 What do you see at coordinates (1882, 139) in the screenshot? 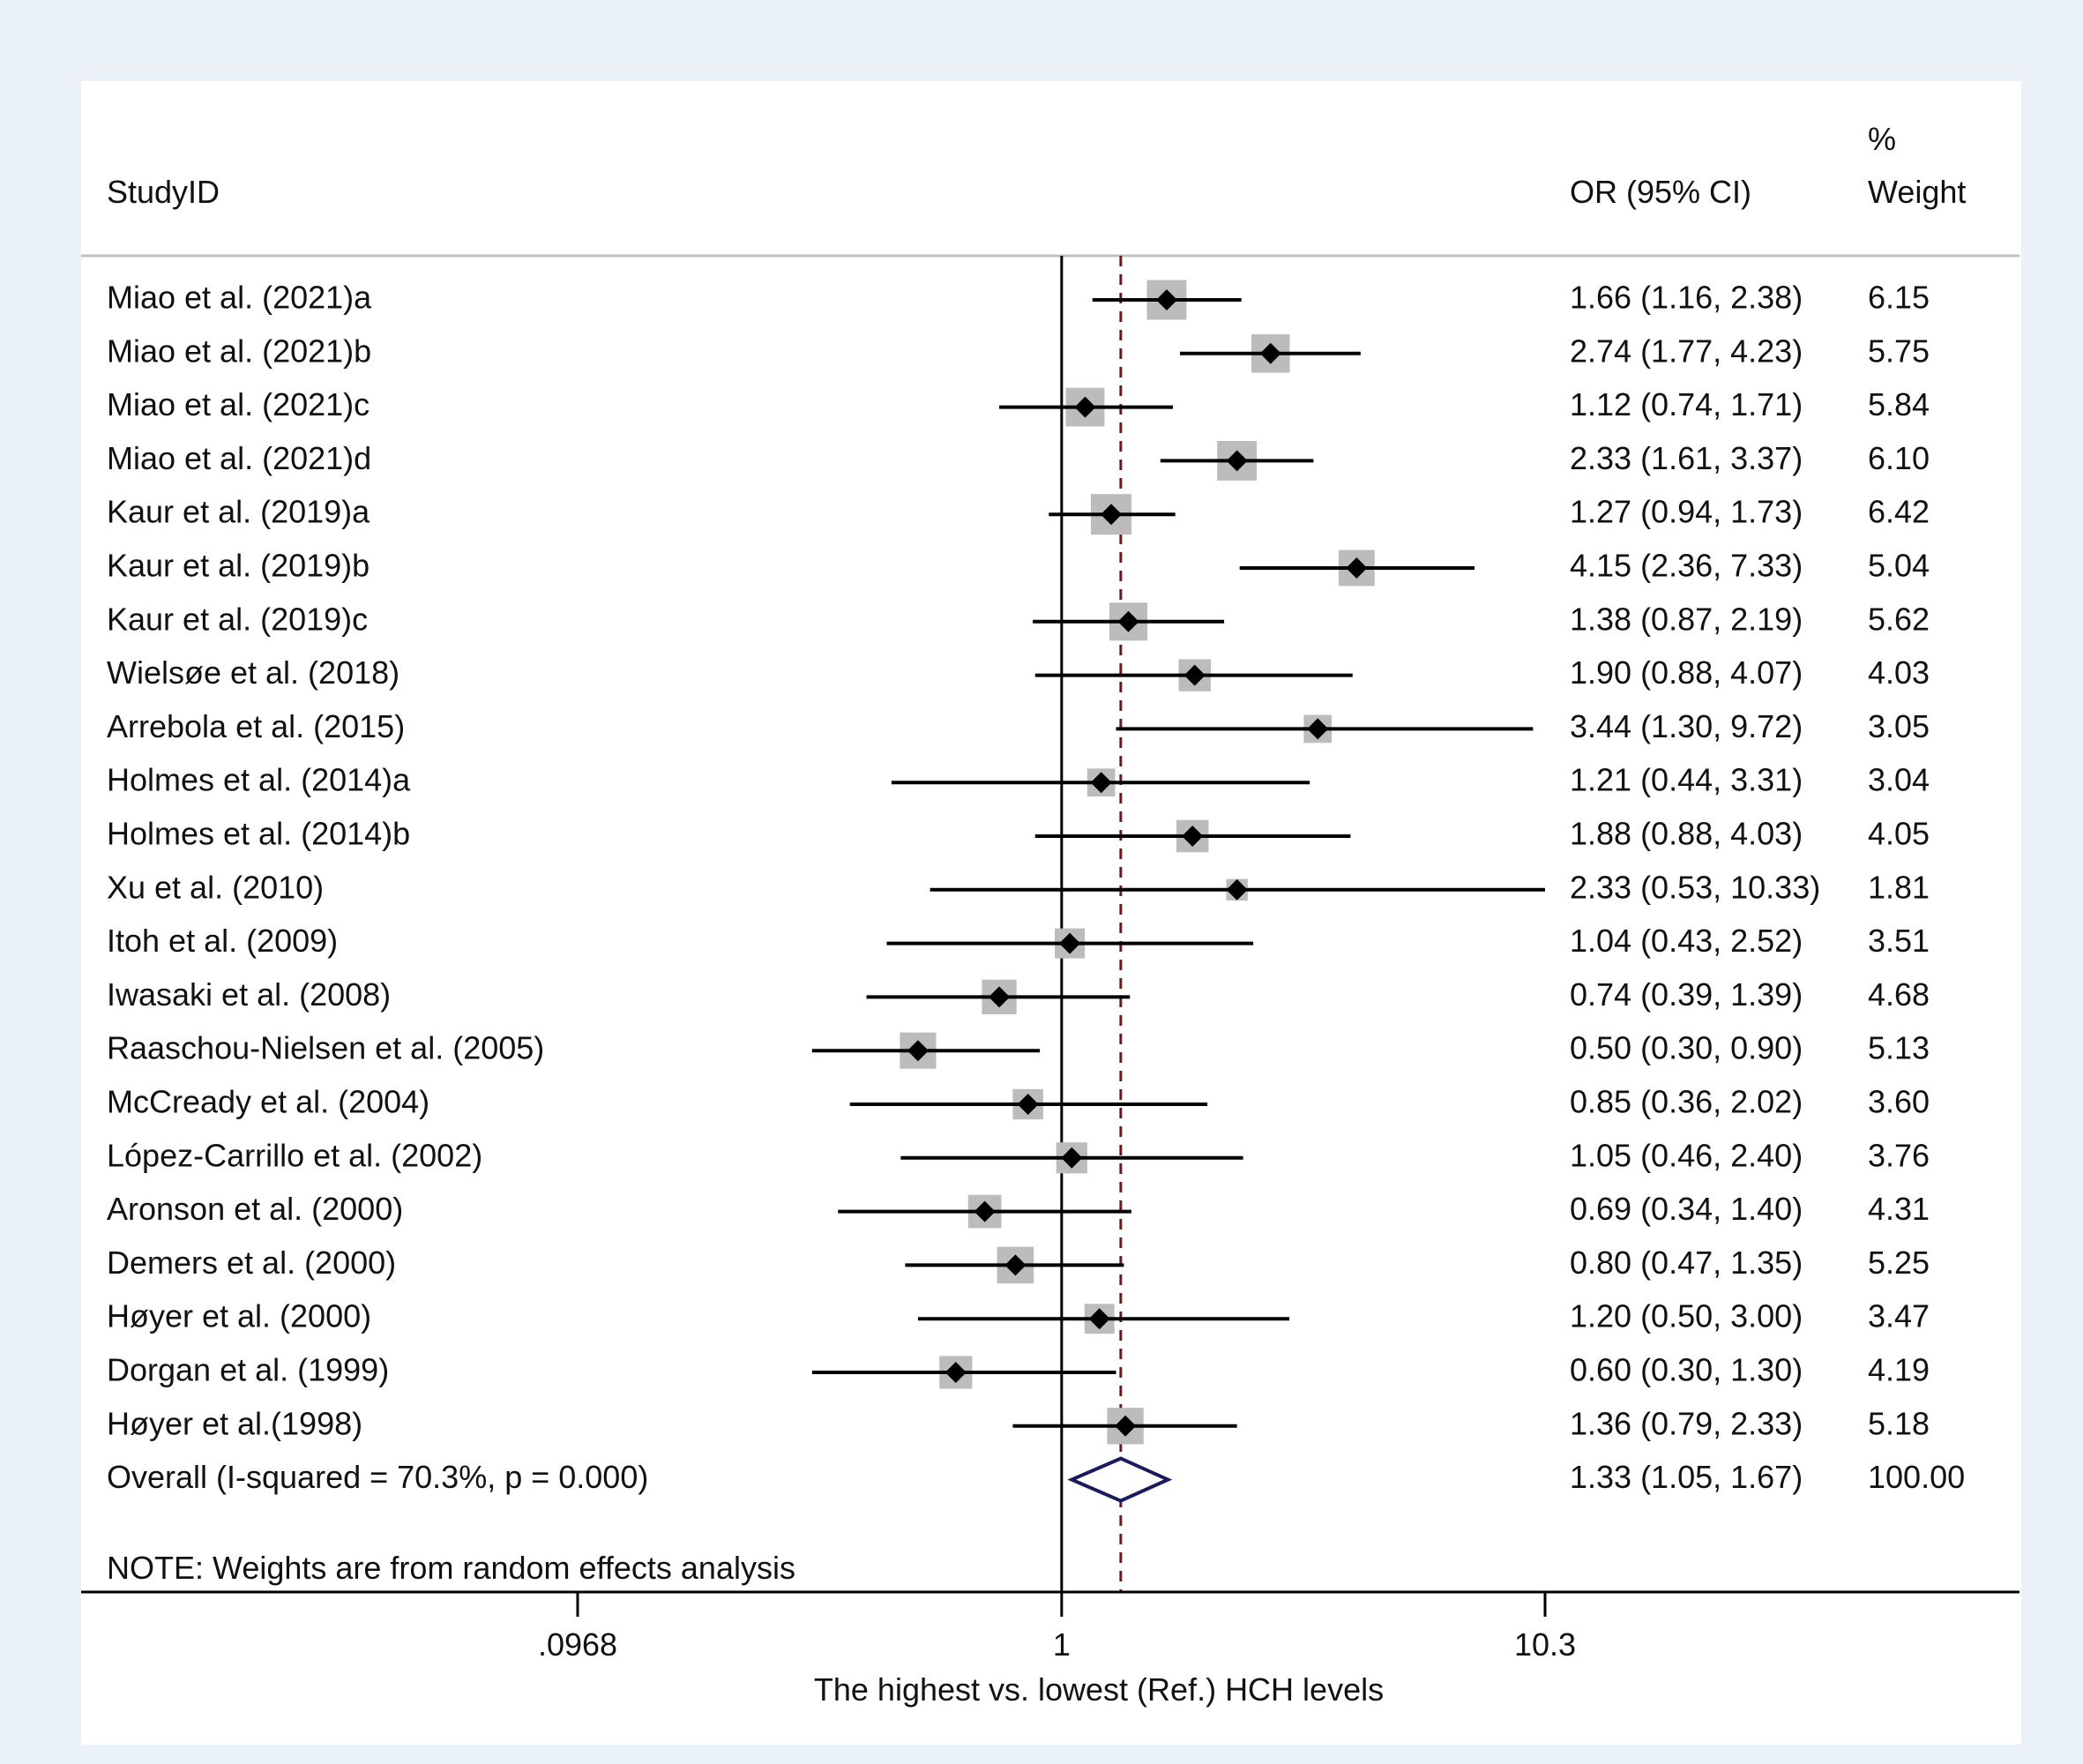
I see `header-weight-top: %` at bounding box center [1882, 139].